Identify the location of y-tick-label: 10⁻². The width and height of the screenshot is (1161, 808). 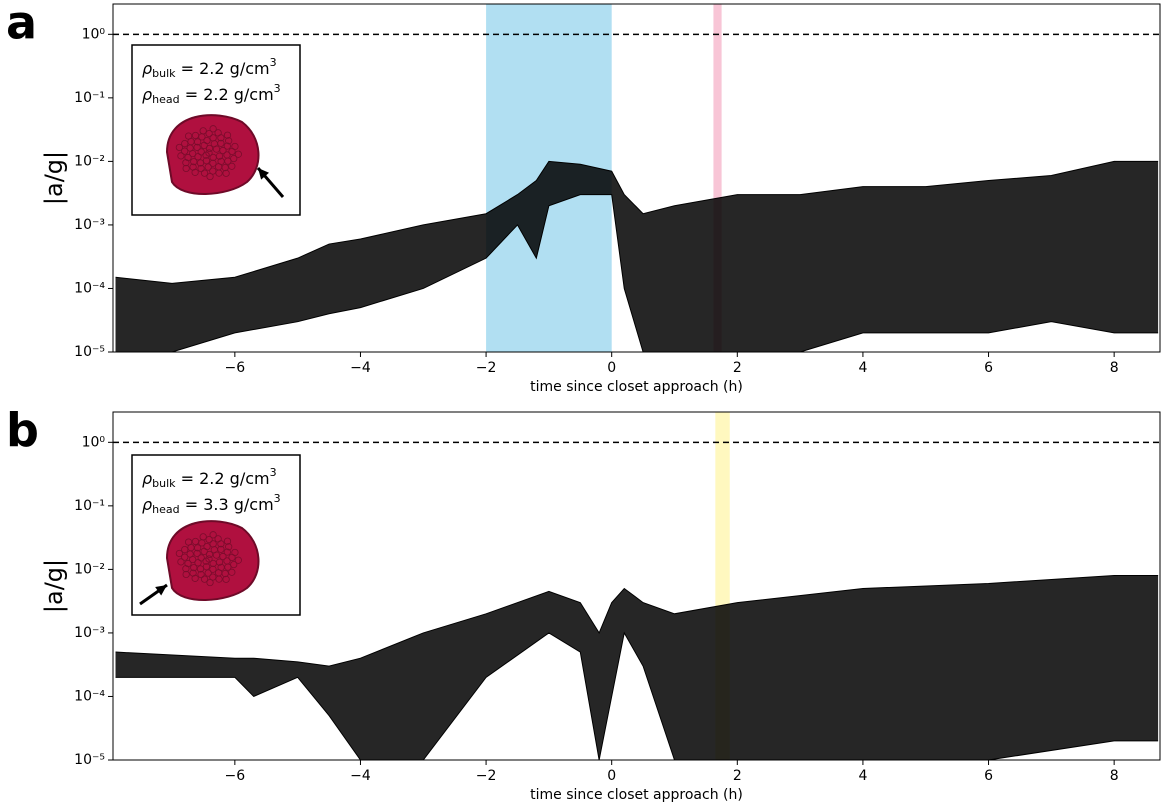
(89, 569).